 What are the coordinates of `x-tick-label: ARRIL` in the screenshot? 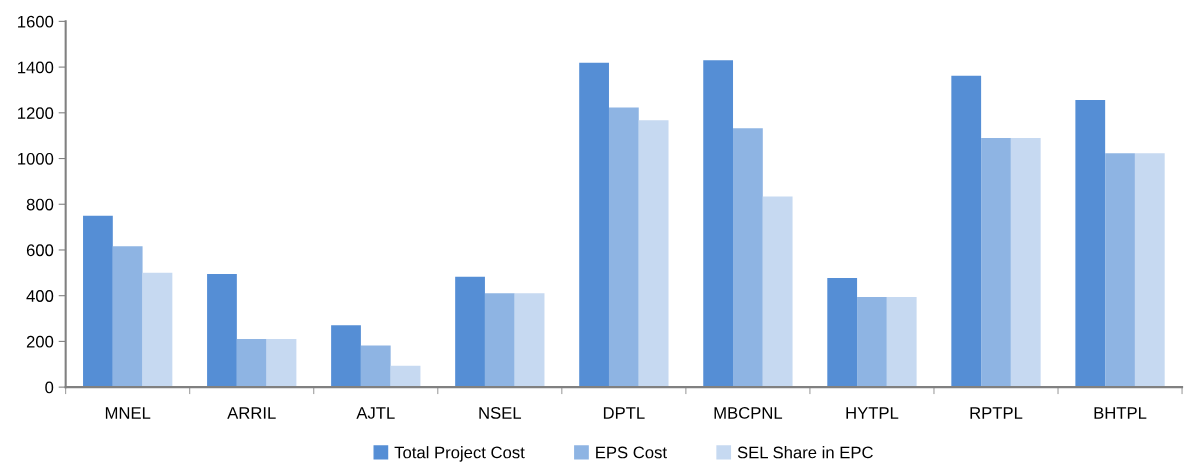 It's located at (251, 413).